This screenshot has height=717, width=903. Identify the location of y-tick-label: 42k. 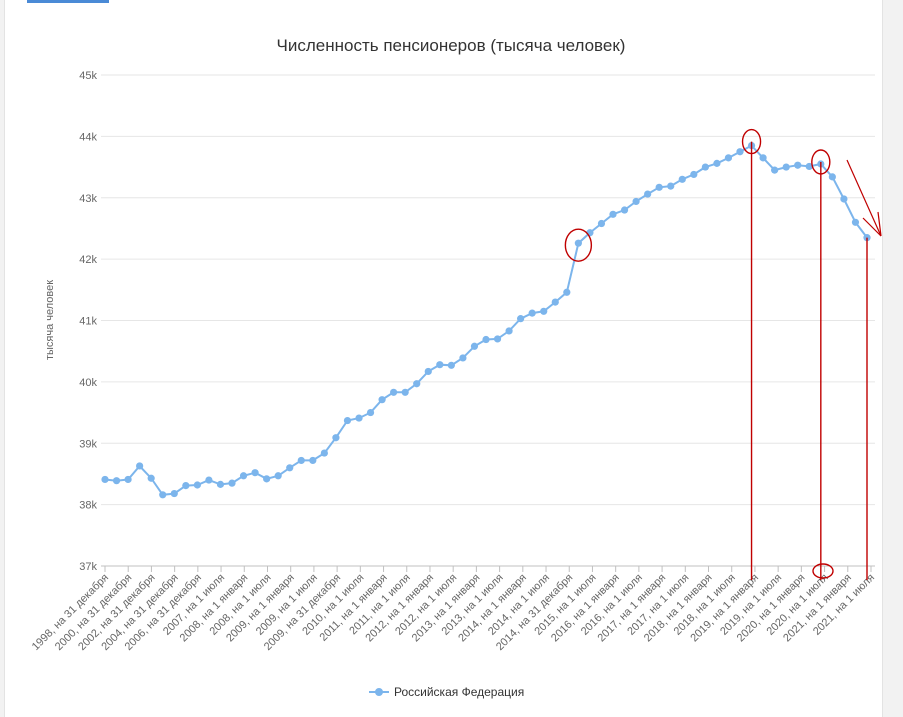
(88, 260).